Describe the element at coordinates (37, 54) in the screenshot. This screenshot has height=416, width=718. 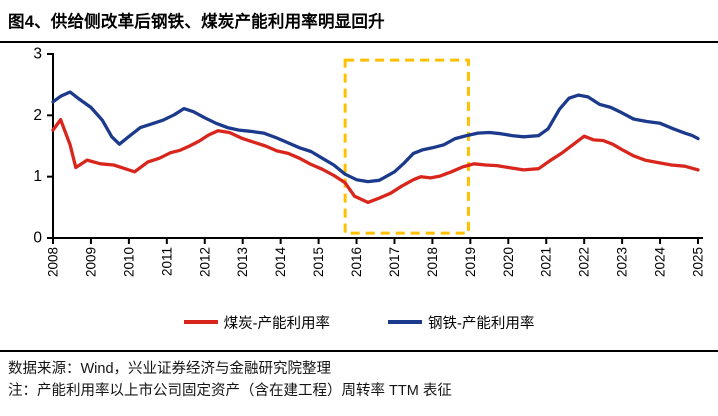
I see `y-tick-label: 3` at that location.